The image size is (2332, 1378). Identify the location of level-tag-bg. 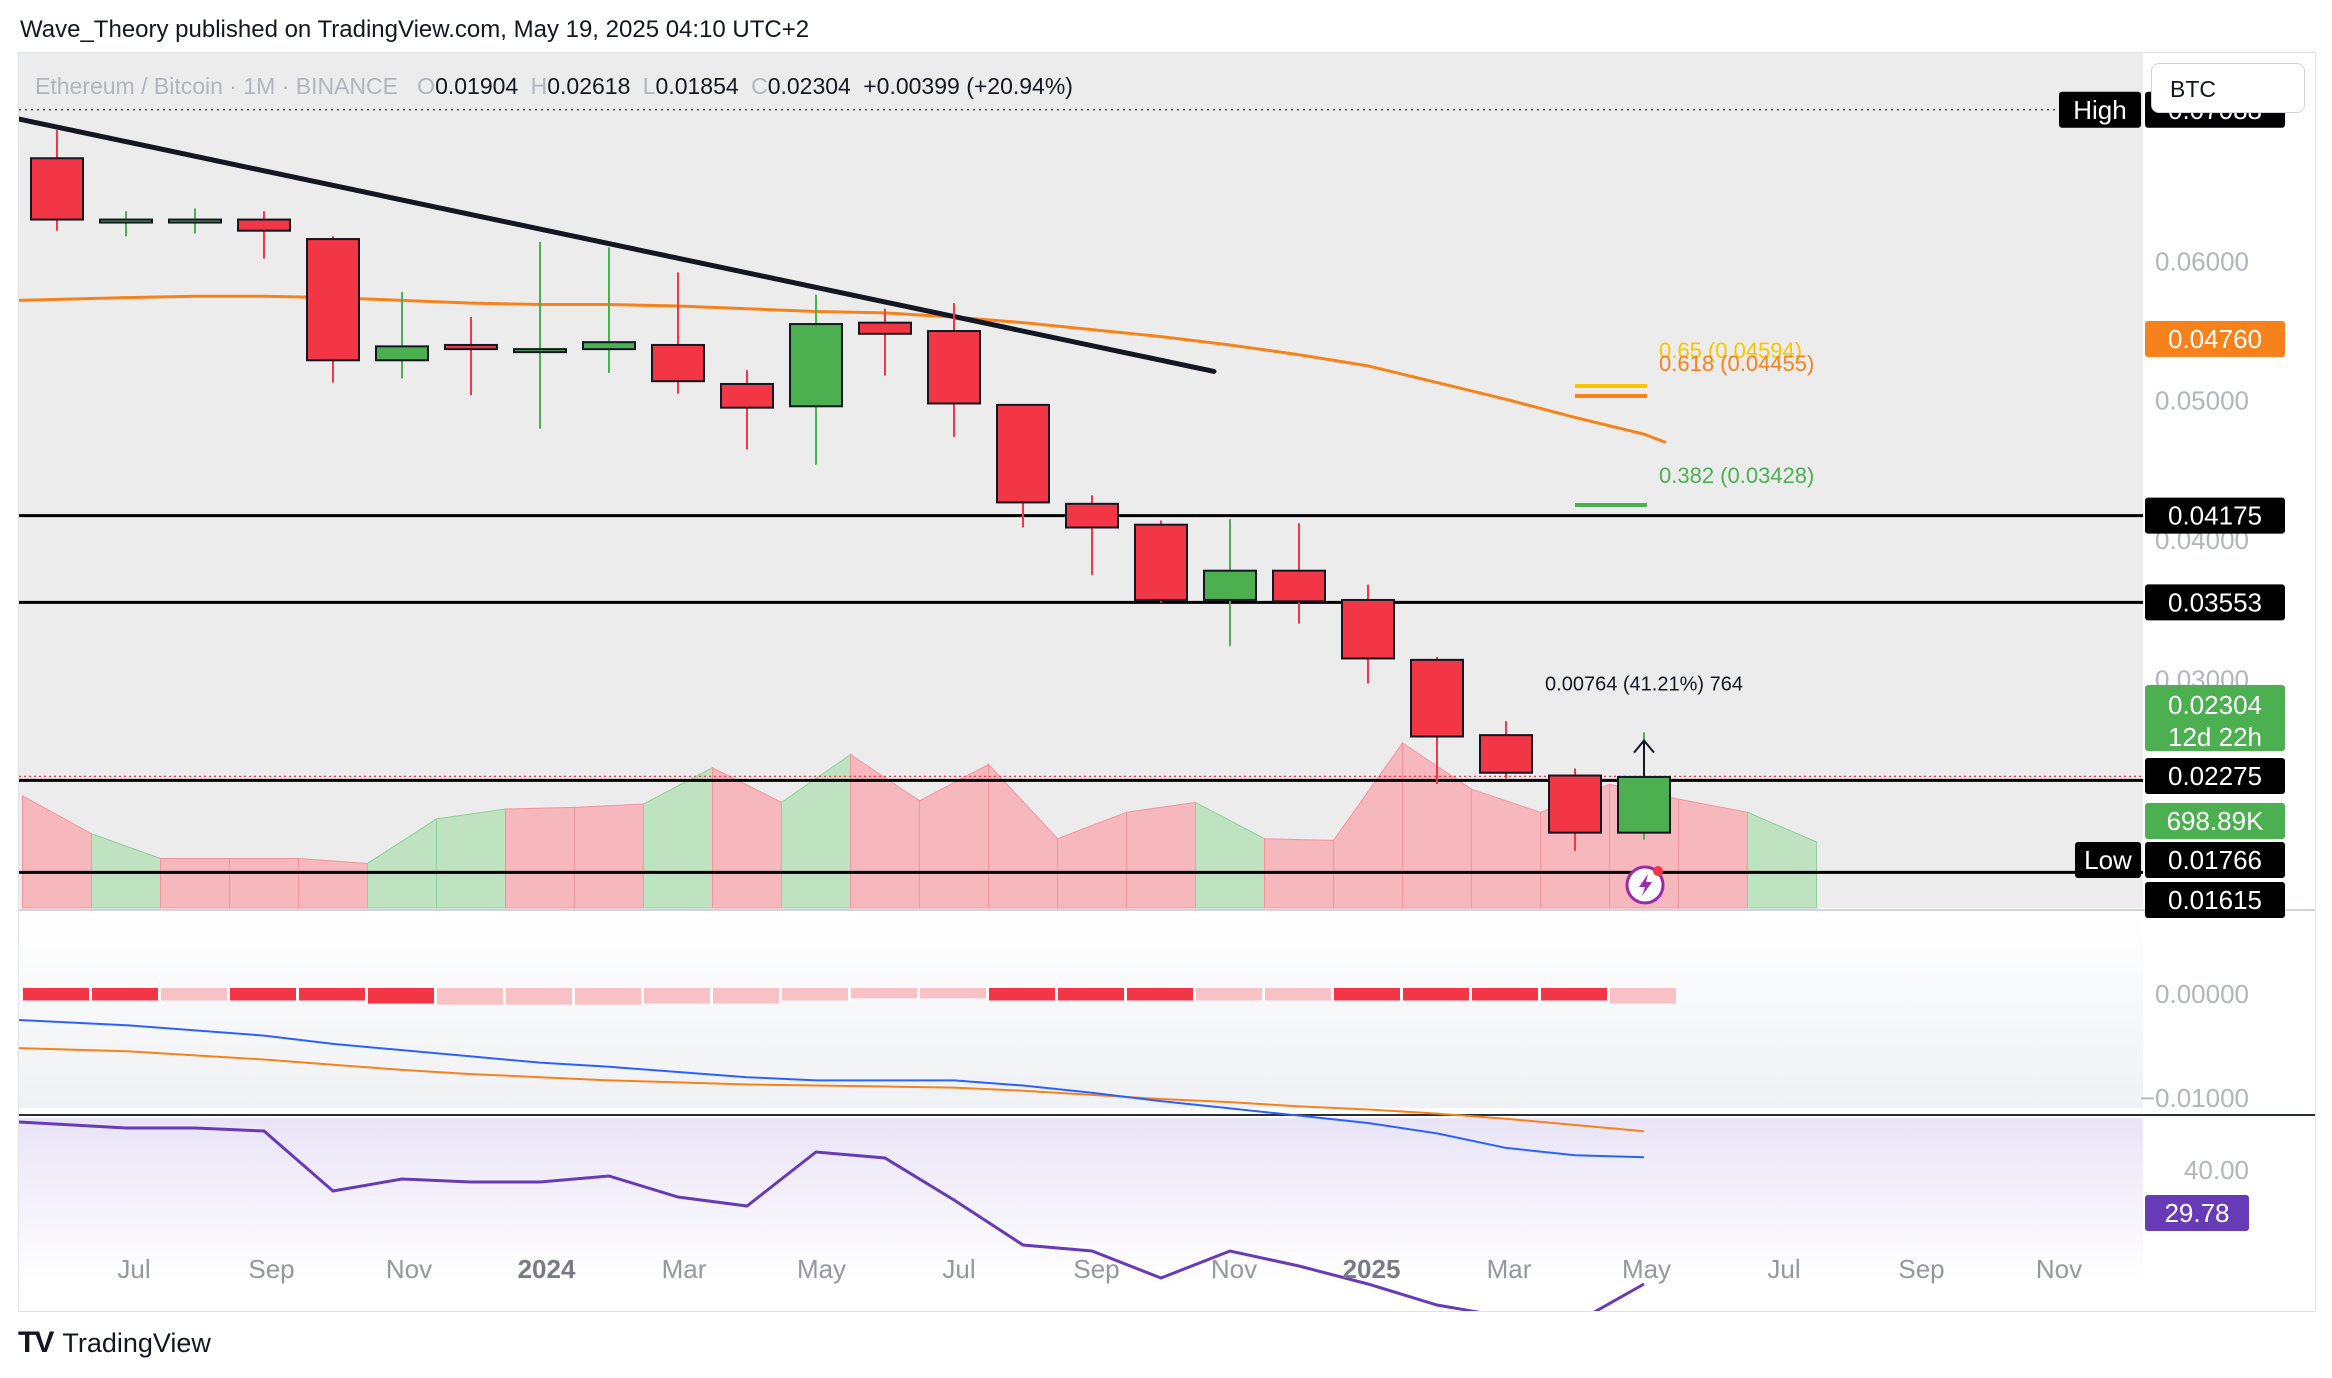
(2215, 900).